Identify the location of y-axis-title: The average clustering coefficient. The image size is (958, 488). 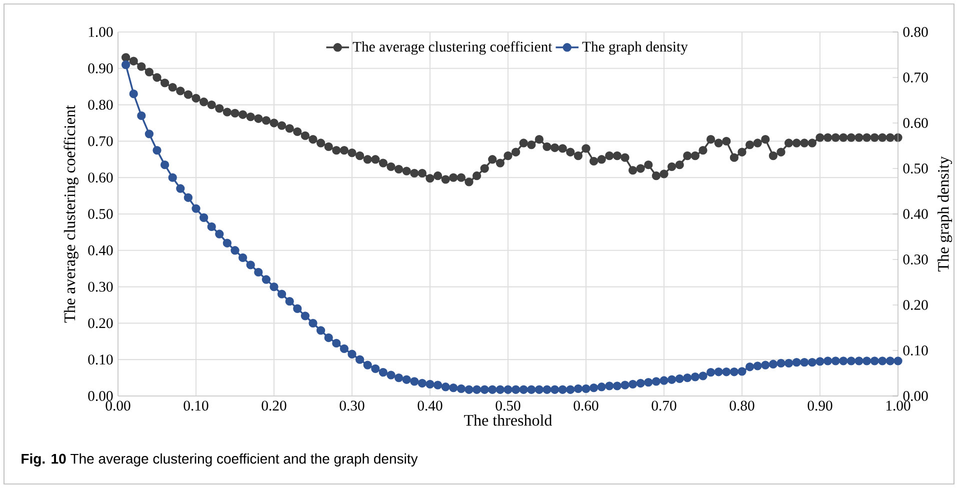
(71, 214).